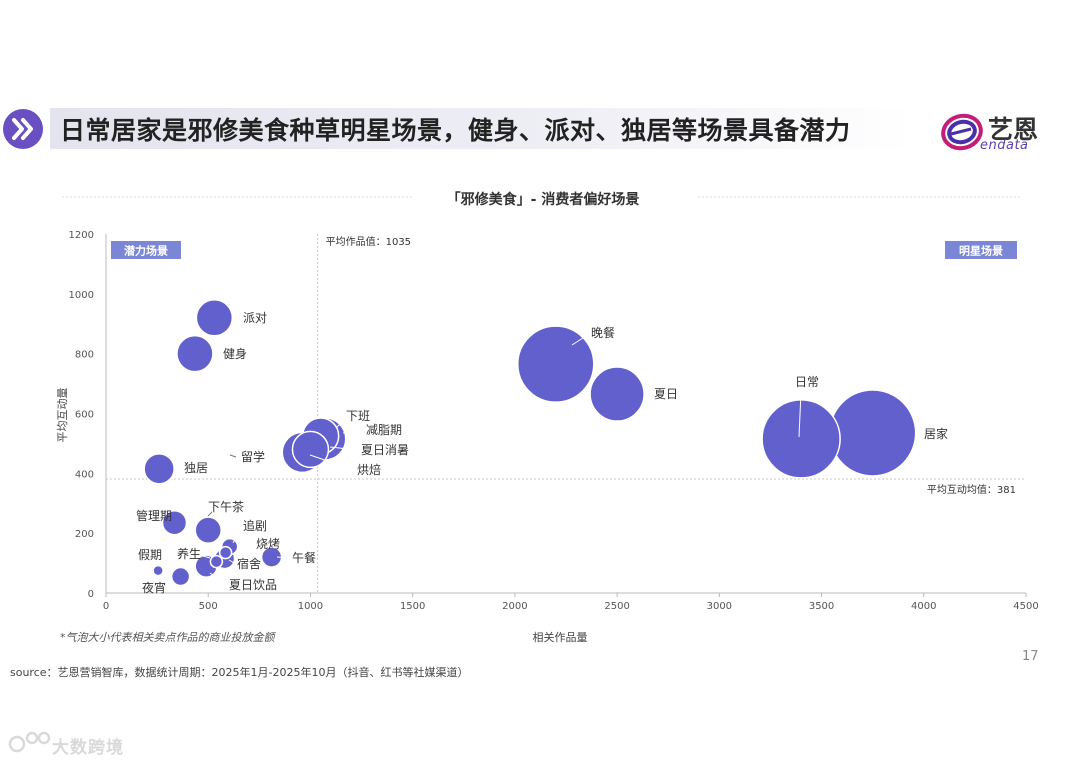  Describe the element at coordinates (616, 606) in the screenshot. I see `x-tick-label: 2500` at that location.